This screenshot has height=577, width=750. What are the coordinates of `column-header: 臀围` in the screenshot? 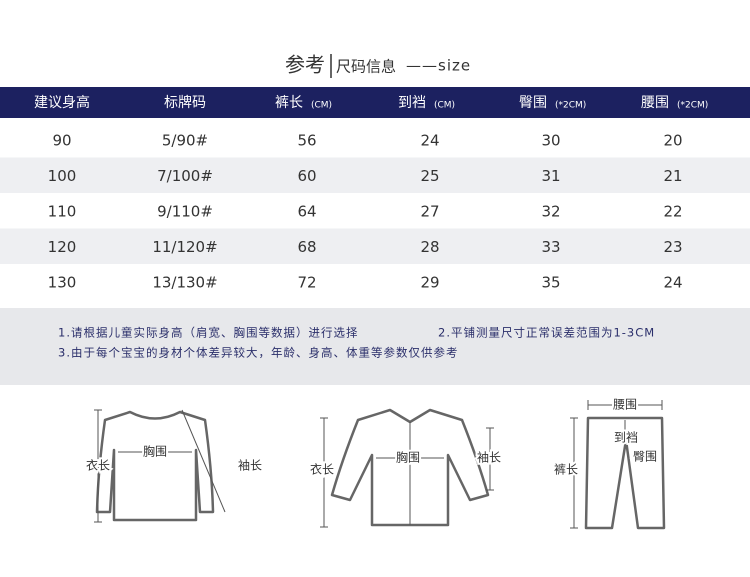 It's located at (533, 103).